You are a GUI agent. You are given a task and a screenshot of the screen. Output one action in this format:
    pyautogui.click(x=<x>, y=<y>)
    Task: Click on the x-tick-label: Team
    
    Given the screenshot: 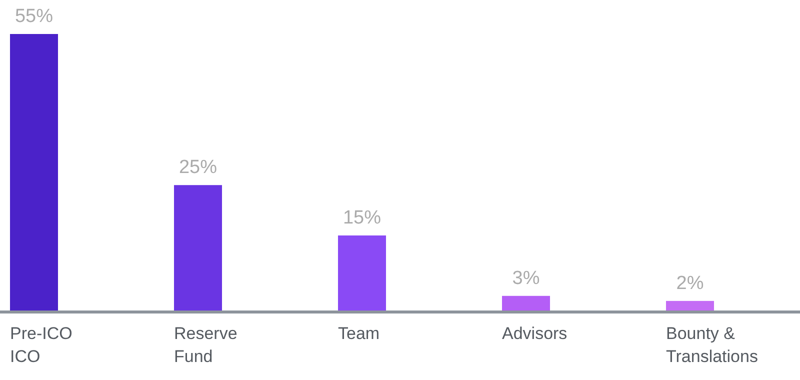 What is the action you would take?
    pyautogui.click(x=359, y=333)
    